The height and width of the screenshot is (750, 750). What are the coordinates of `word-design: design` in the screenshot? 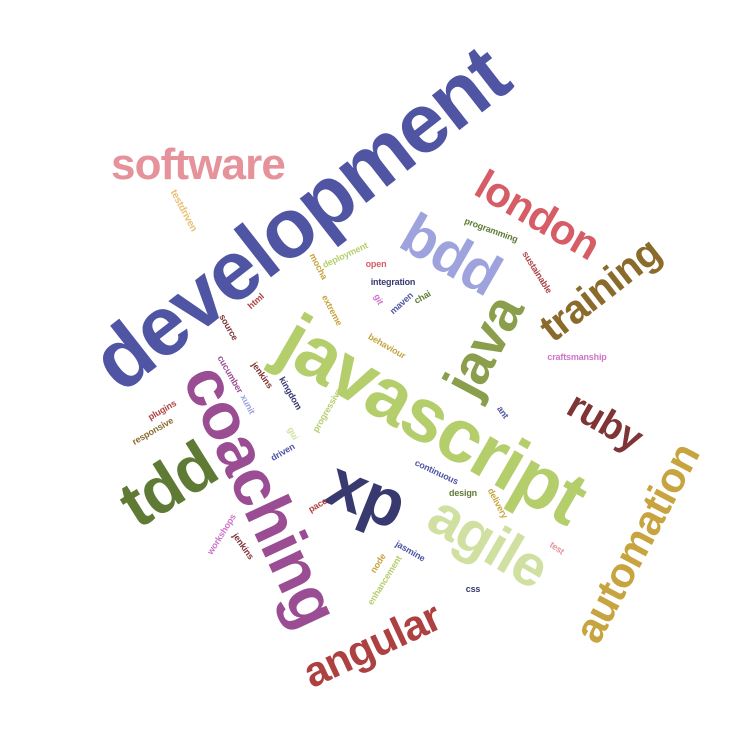 It's located at (463, 492).